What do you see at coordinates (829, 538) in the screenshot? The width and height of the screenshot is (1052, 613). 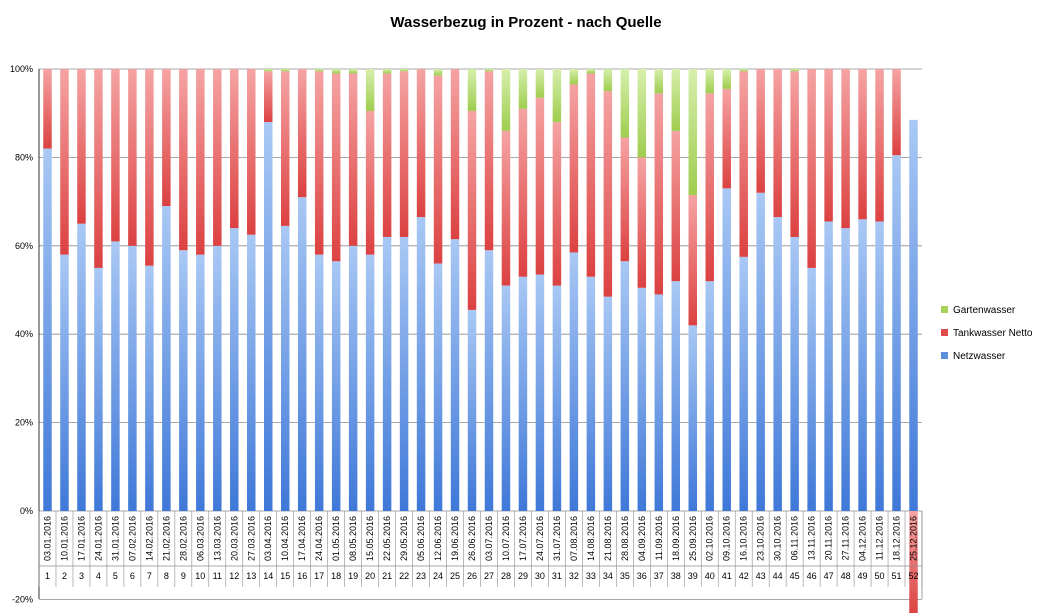 I see `x-date-label: 20.11.2016` at bounding box center [829, 538].